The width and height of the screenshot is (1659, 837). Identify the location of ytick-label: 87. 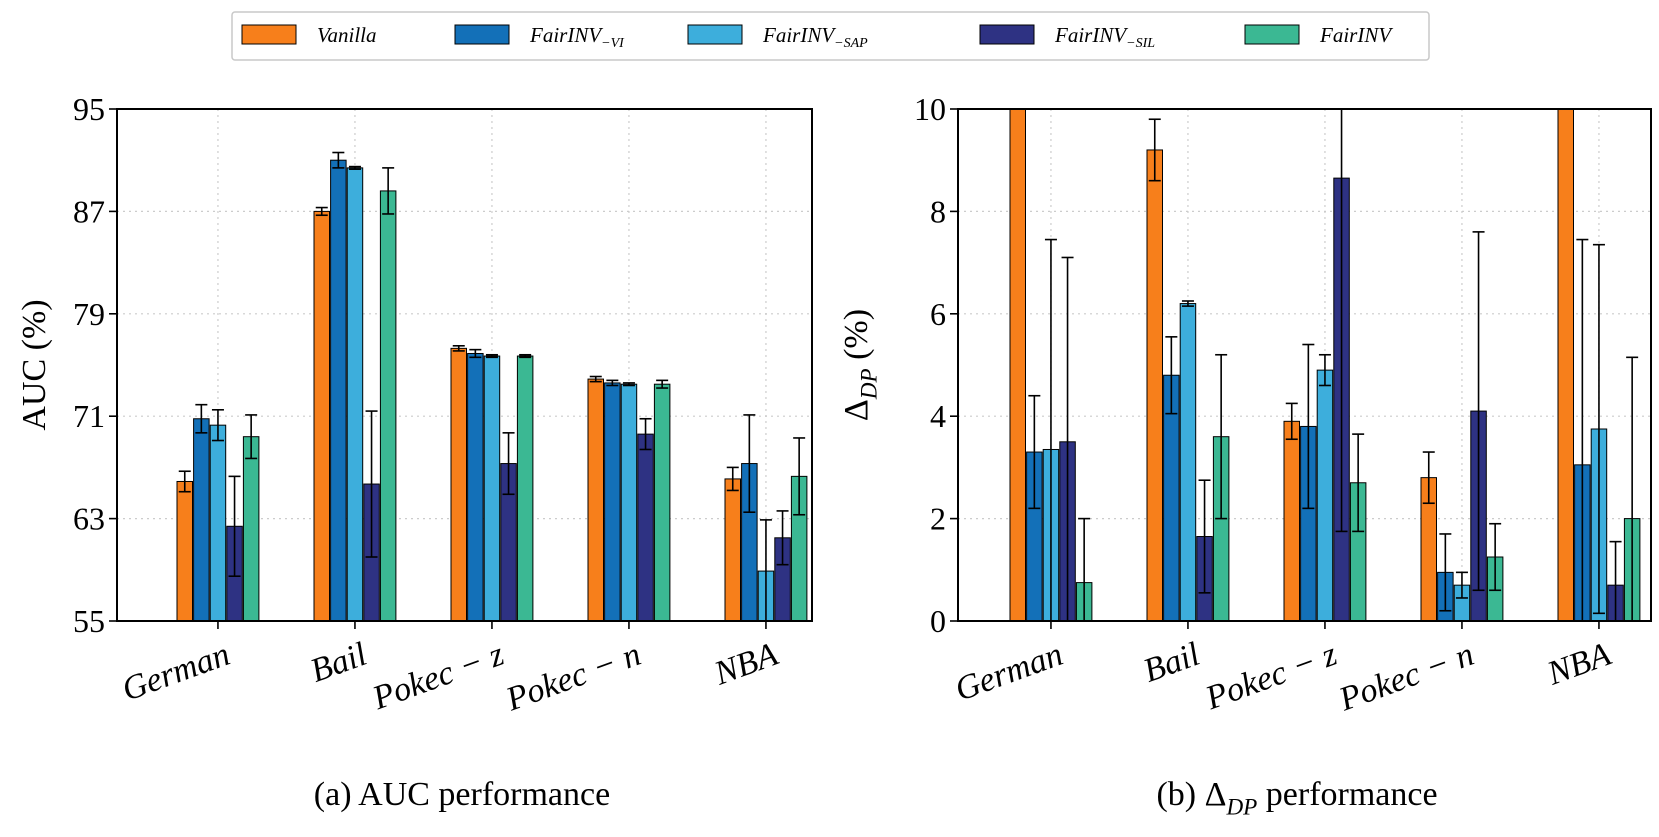
(89, 211).